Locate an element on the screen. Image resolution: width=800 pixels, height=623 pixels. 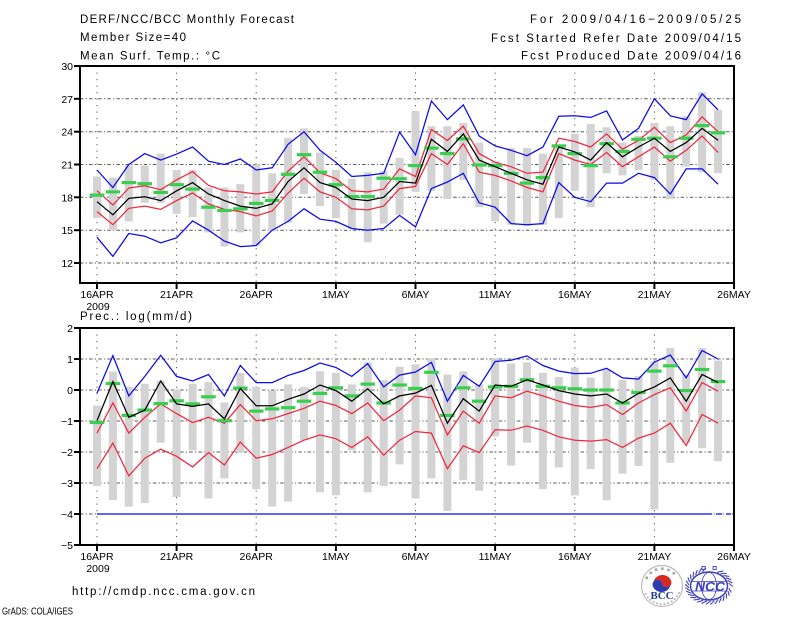
svg-text: For 2009/04/16−2009/05/25 is located at coordinates (635, 20).